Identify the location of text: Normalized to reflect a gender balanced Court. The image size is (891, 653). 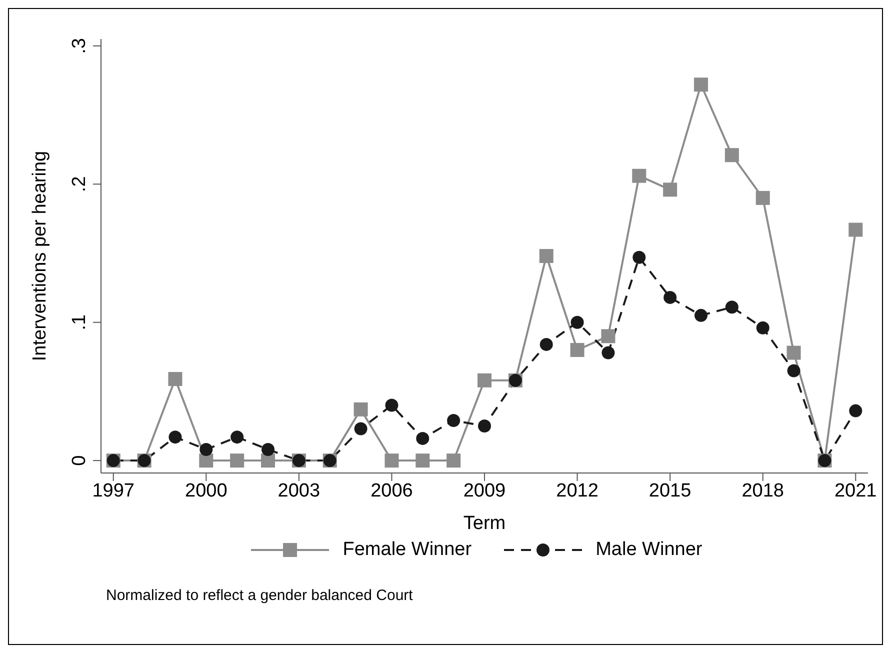
(260, 595).